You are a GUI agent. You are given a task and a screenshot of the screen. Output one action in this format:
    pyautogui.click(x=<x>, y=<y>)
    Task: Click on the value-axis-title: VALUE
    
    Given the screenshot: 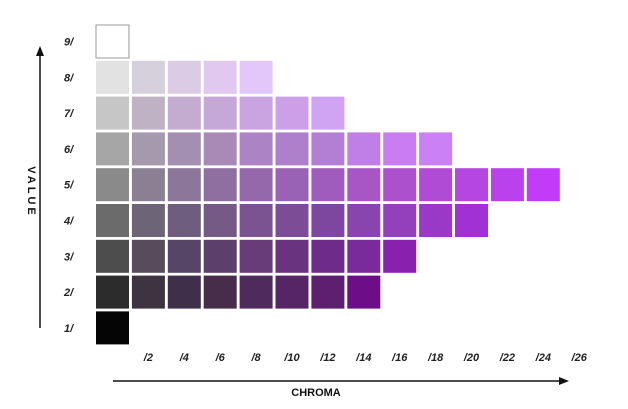 What is the action you would take?
    pyautogui.click(x=31, y=191)
    